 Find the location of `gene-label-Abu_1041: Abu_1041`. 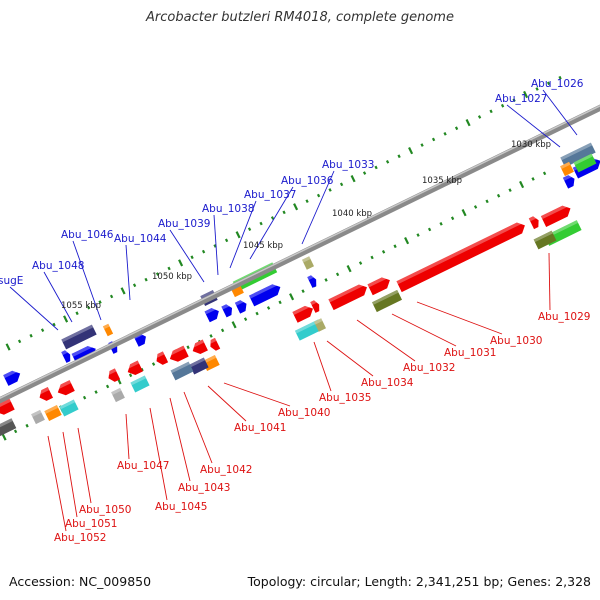

gene-label-Abu_1041: Abu_1041 is located at coordinates (260, 428).